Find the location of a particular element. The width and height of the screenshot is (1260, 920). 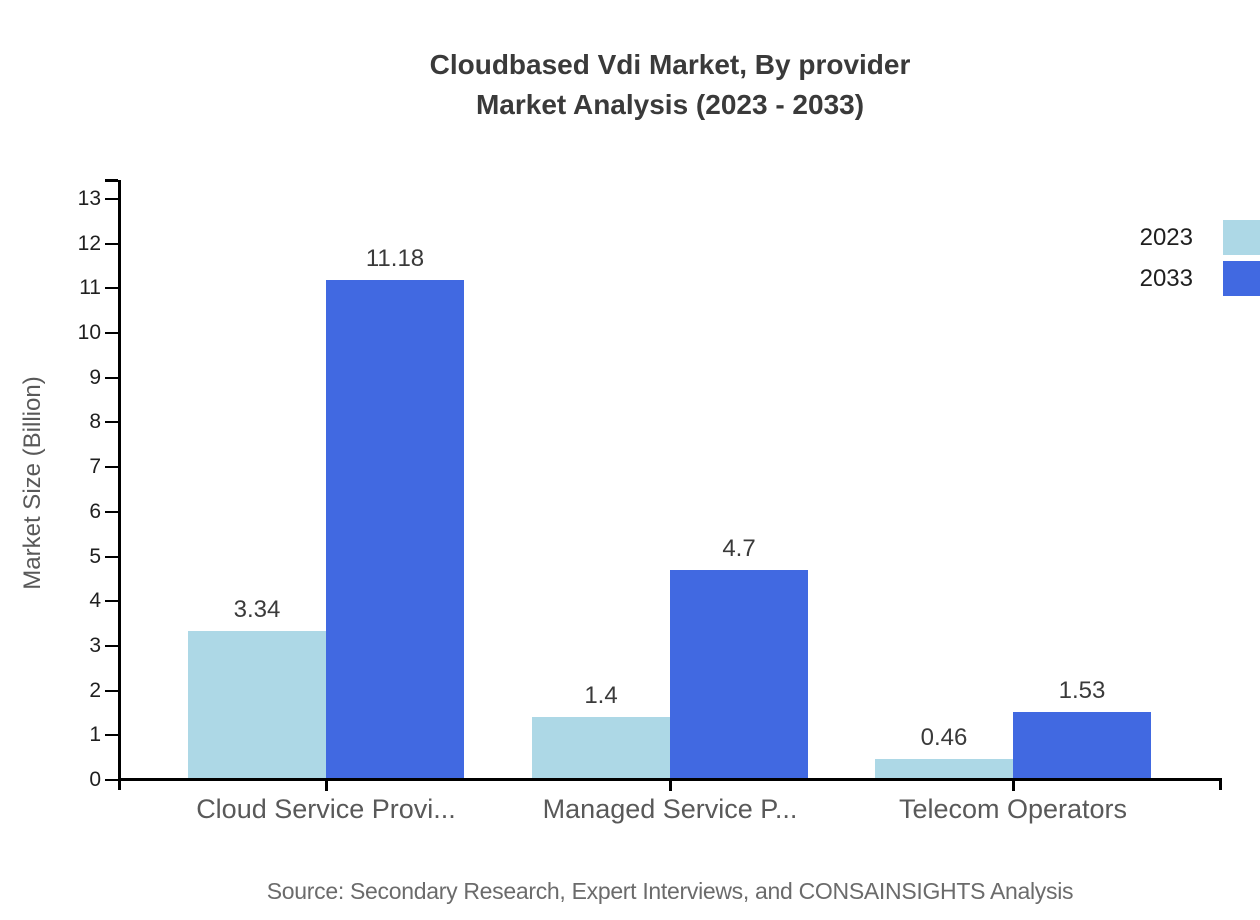

y-axis-line is located at coordinates (119, 485).